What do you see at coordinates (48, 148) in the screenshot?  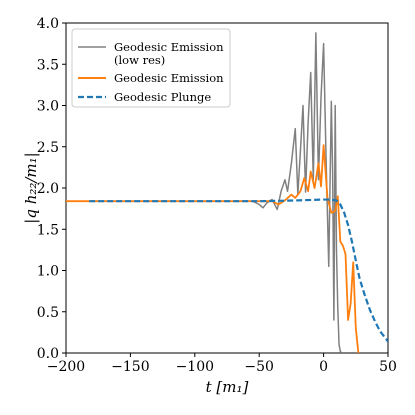 I see `y-tick-label: 2.5` at bounding box center [48, 148].